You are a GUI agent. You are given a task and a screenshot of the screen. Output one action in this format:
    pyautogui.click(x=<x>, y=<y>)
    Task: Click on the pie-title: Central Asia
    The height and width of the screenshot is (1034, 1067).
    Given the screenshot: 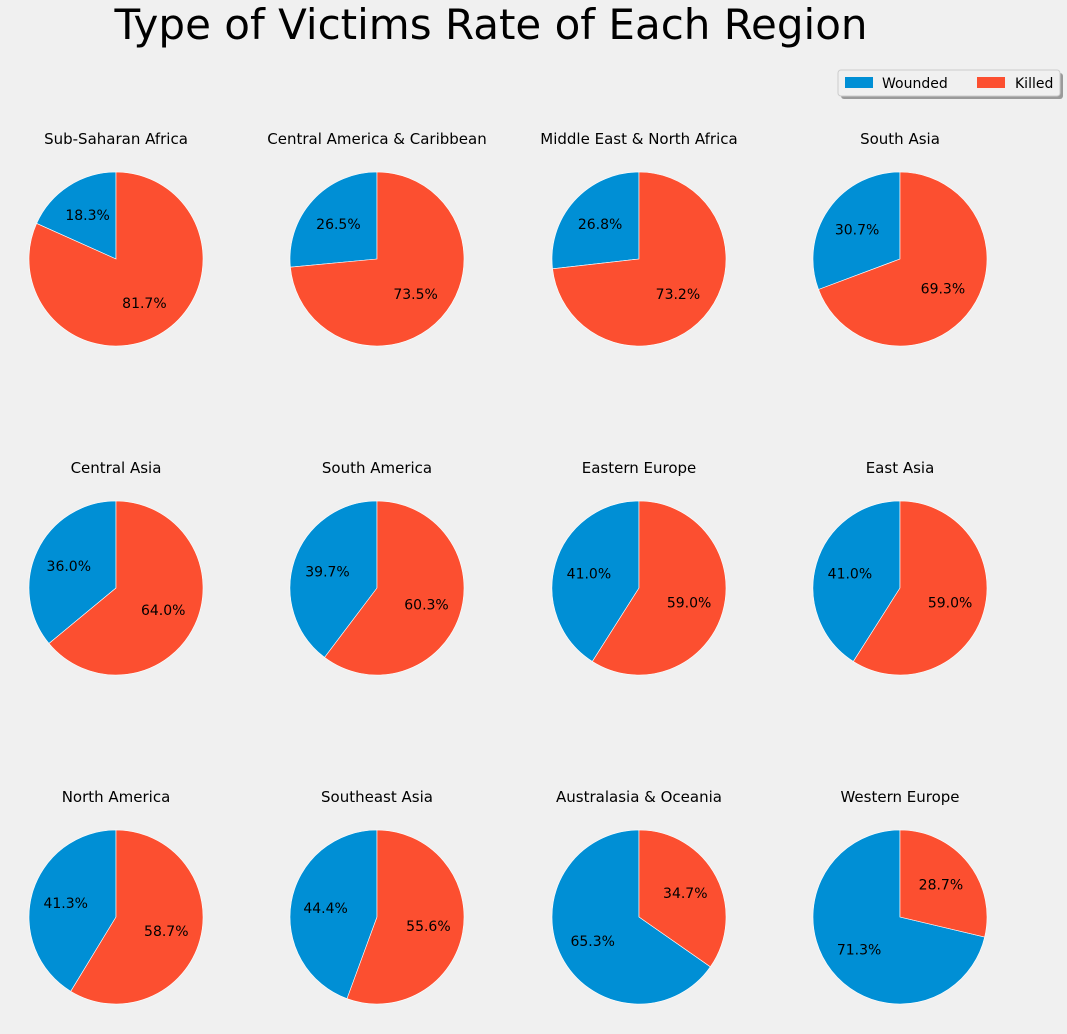 What is the action you would take?
    pyautogui.click(x=116, y=468)
    